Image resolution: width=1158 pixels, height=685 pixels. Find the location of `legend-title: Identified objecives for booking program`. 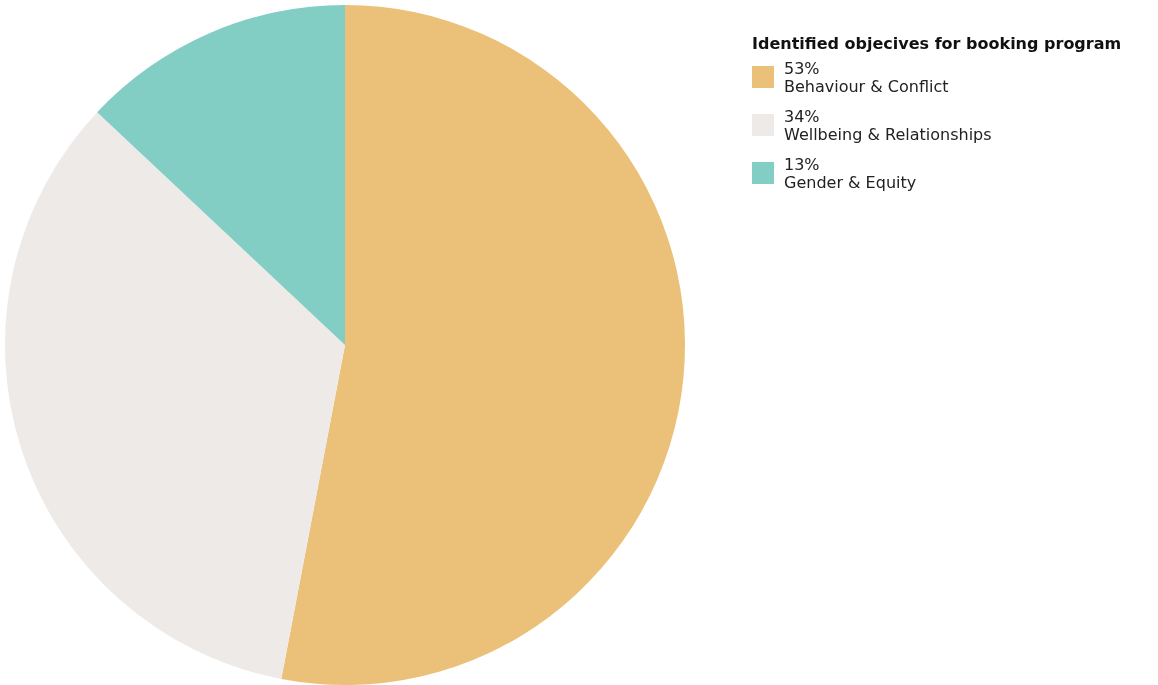

legend-title: Identified objecives for booking program is located at coordinates (937, 43).